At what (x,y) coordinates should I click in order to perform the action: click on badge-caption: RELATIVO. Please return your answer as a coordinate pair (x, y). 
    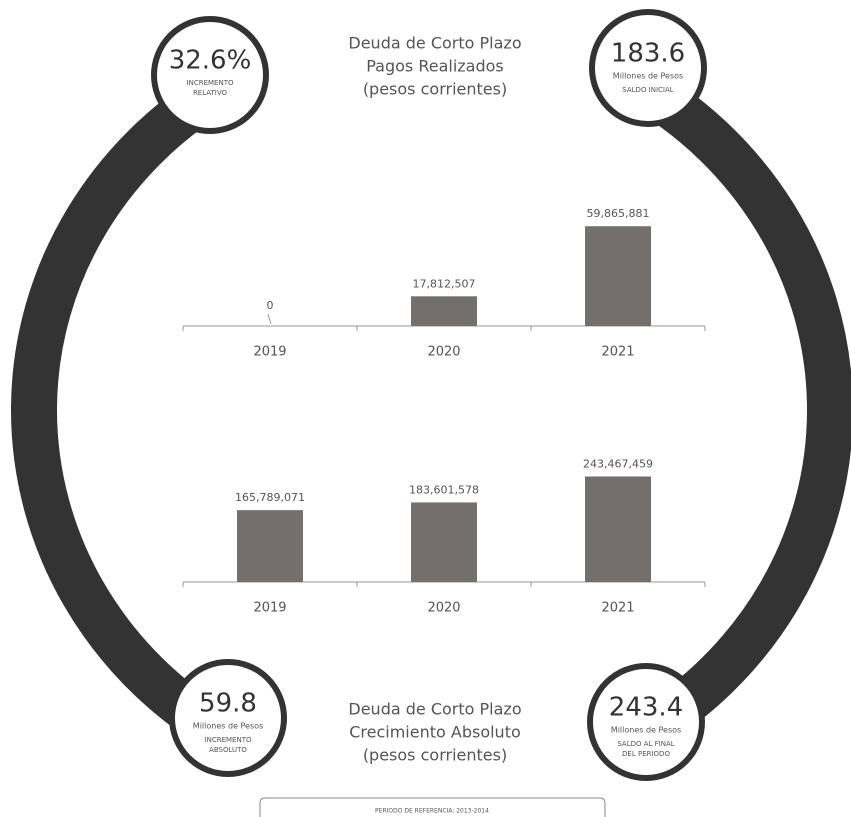
    Looking at the image, I should click on (210, 93).